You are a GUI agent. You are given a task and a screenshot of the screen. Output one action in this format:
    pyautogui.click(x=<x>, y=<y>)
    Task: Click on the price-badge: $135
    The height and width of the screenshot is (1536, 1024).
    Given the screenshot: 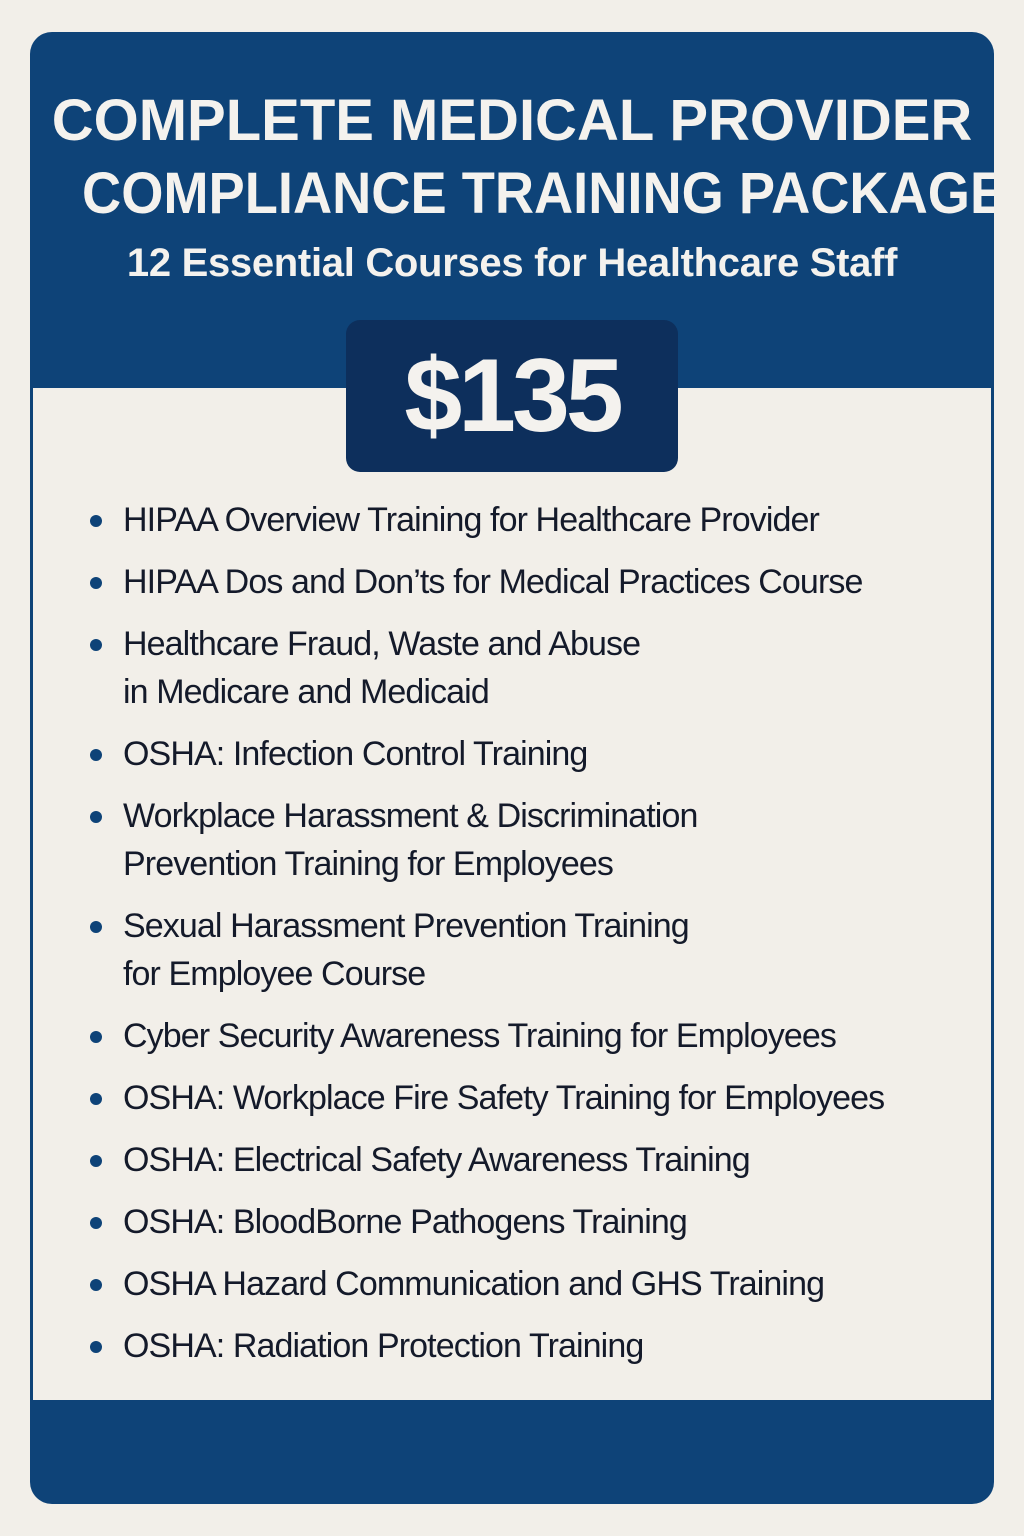 What is the action you would take?
    pyautogui.click(x=512, y=396)
    